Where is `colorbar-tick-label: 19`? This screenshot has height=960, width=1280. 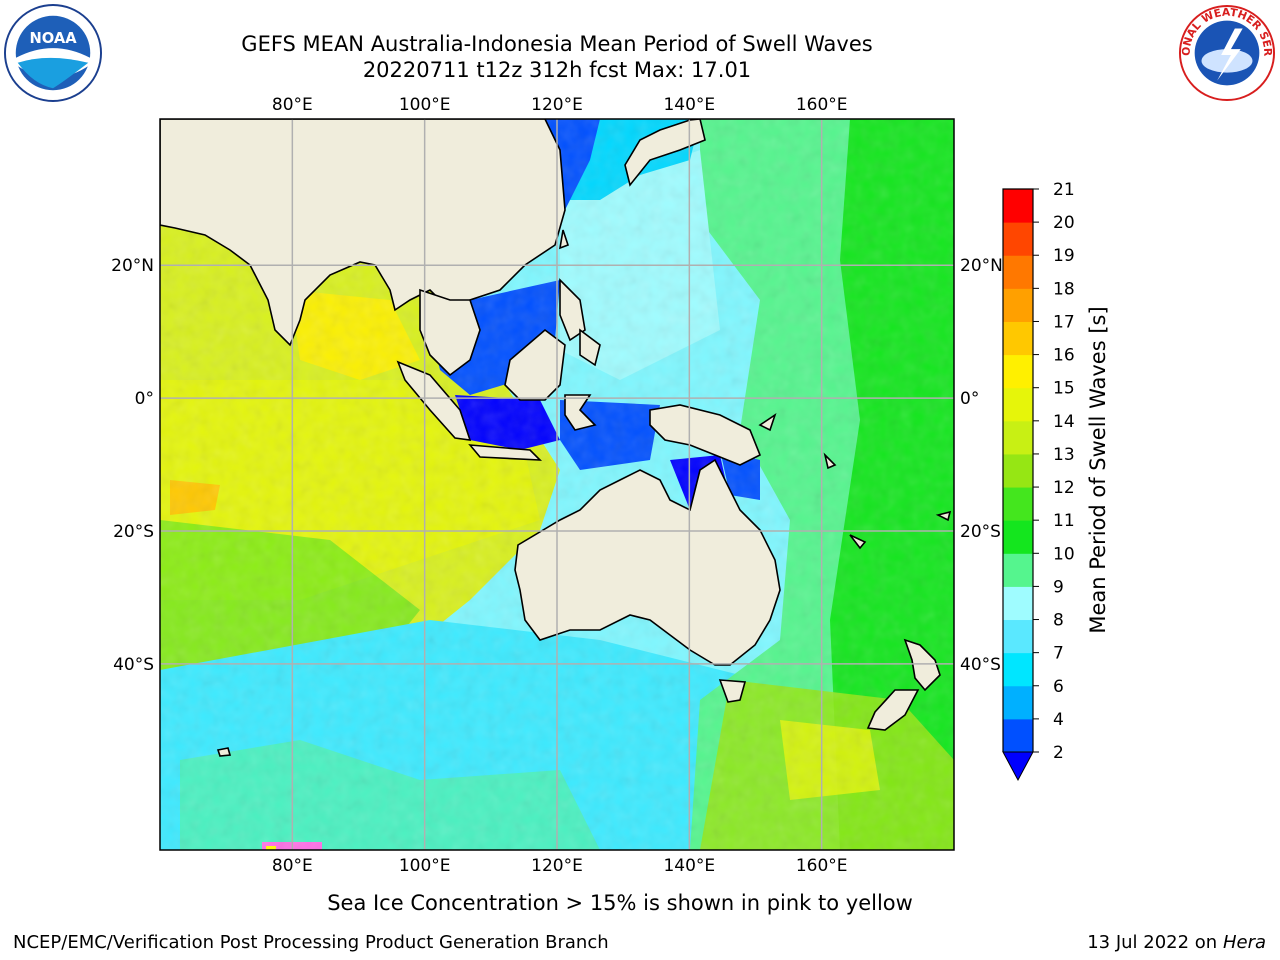 colorbar-tick-label: 19 is located at coordinates (1064, 256).